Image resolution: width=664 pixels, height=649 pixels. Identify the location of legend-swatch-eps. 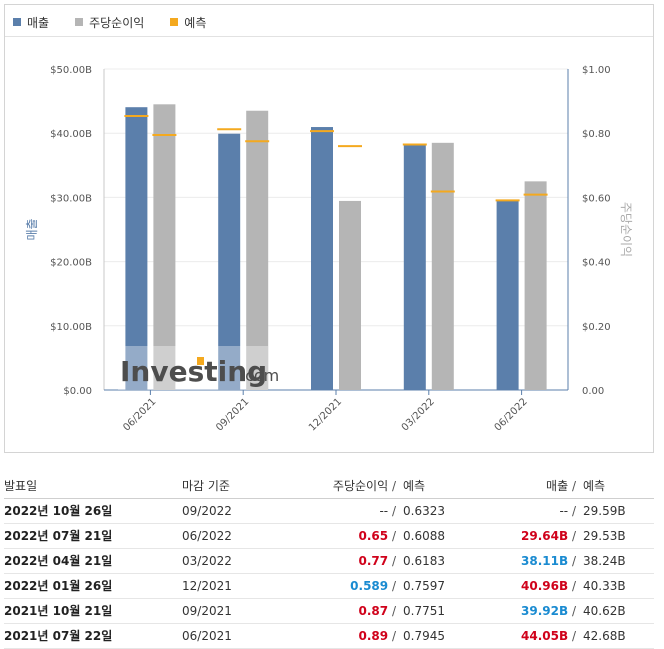
(79, 22).